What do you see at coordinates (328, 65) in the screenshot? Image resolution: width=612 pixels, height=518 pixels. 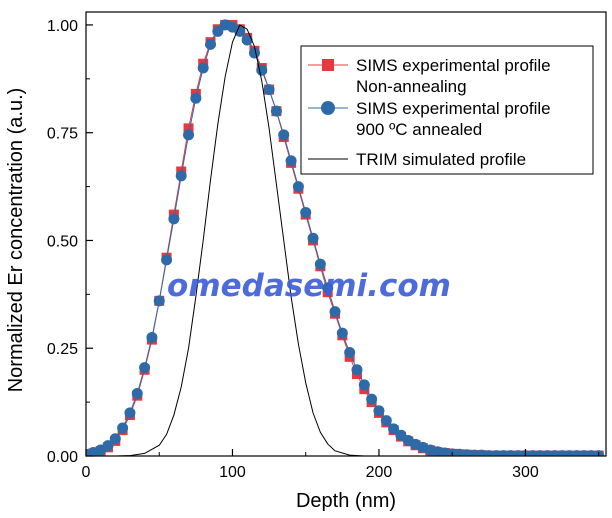 I see `legend-square-marker` at bounding box center [328, 65].